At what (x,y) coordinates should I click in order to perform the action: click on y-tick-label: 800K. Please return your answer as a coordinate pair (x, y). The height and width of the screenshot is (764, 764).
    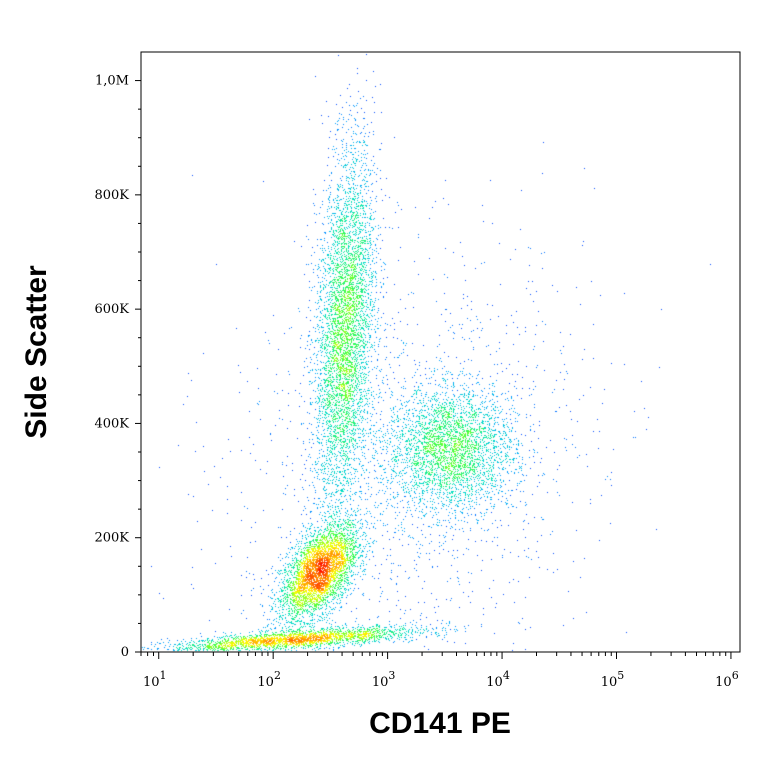
    Looking at the image, I should click on (111, 195).